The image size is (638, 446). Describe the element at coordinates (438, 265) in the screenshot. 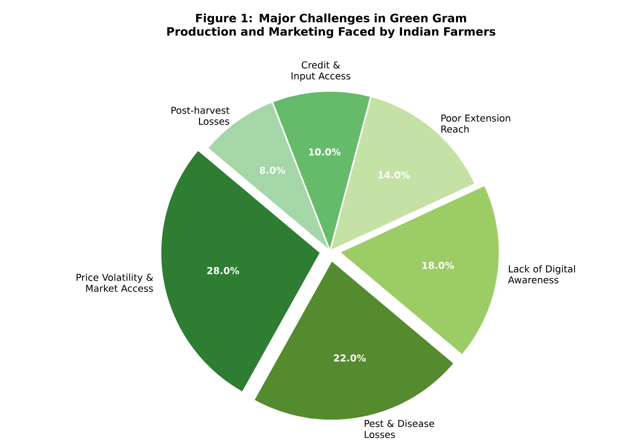

I see `data-label: 18.0%` at that location.